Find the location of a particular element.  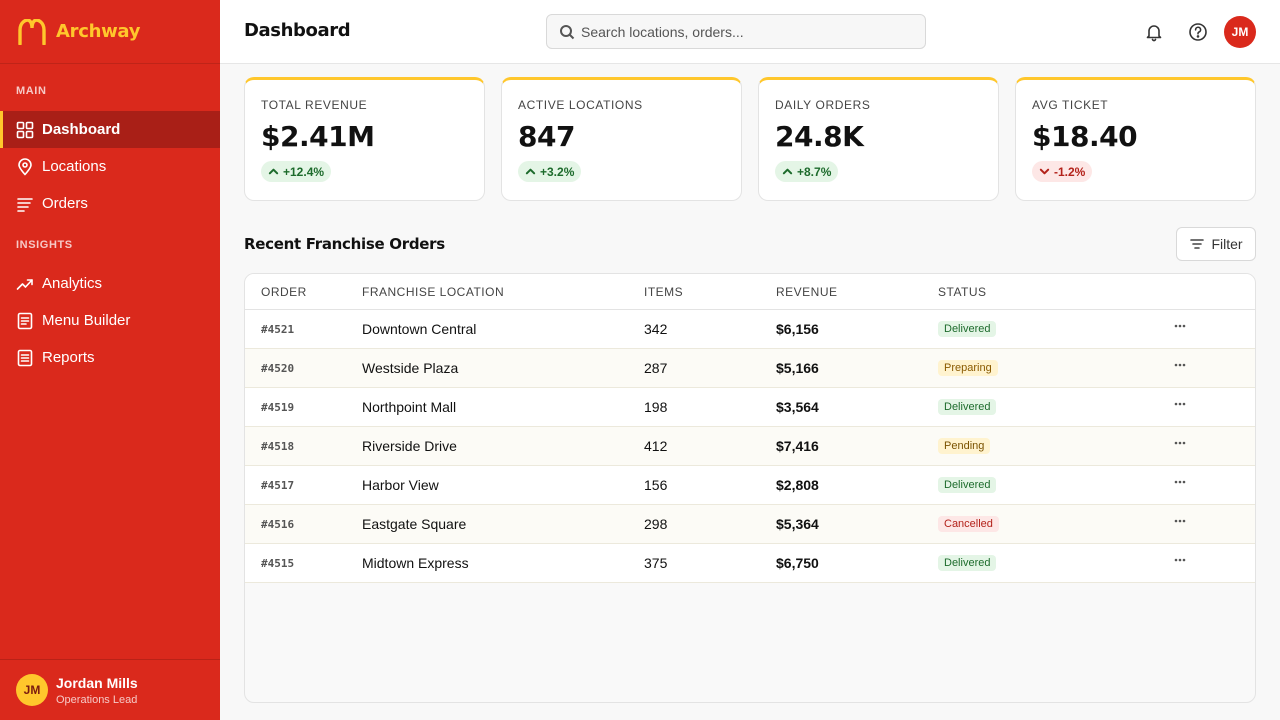

bell-icon is located at coordinates (1154, 32).